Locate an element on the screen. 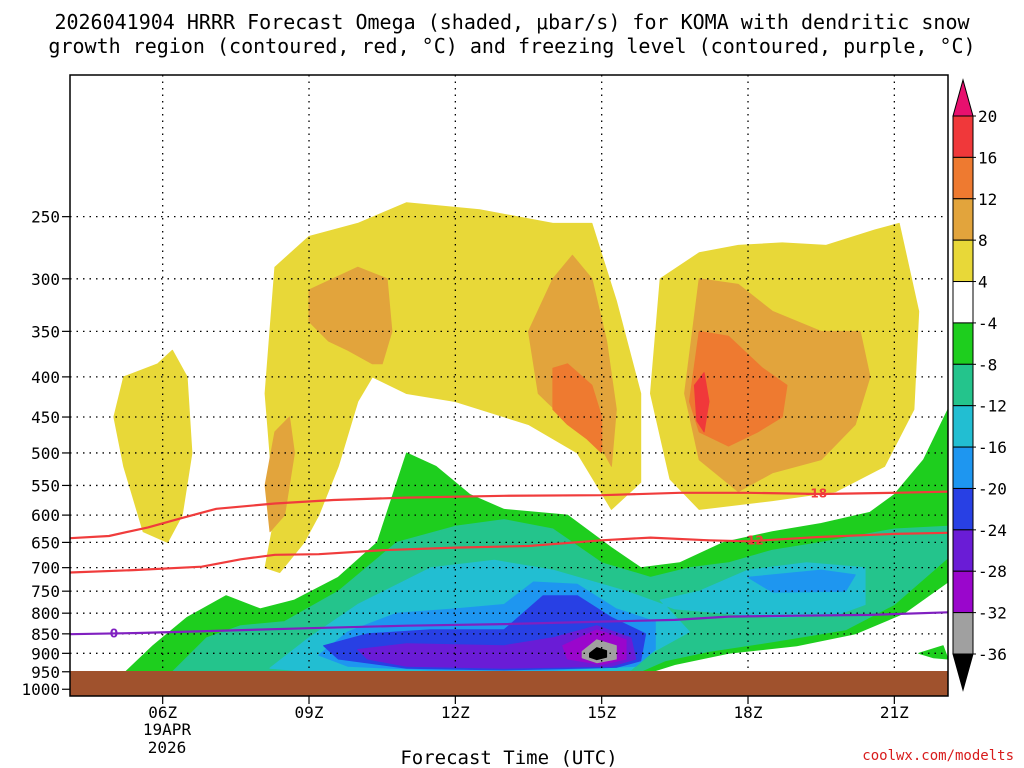  x-tick-label-12Z: 12Z is located at coordinates (455, 712).